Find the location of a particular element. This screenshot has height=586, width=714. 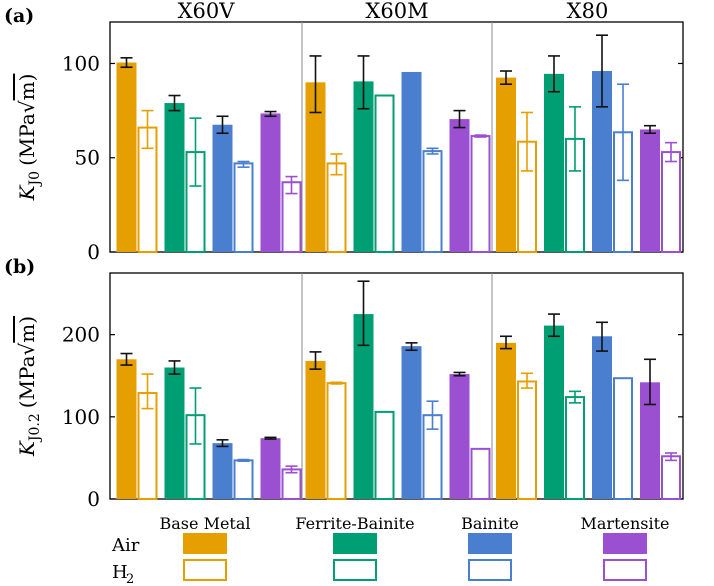

legend-label-martensite: Martensite is located at coordinates (625, 523).